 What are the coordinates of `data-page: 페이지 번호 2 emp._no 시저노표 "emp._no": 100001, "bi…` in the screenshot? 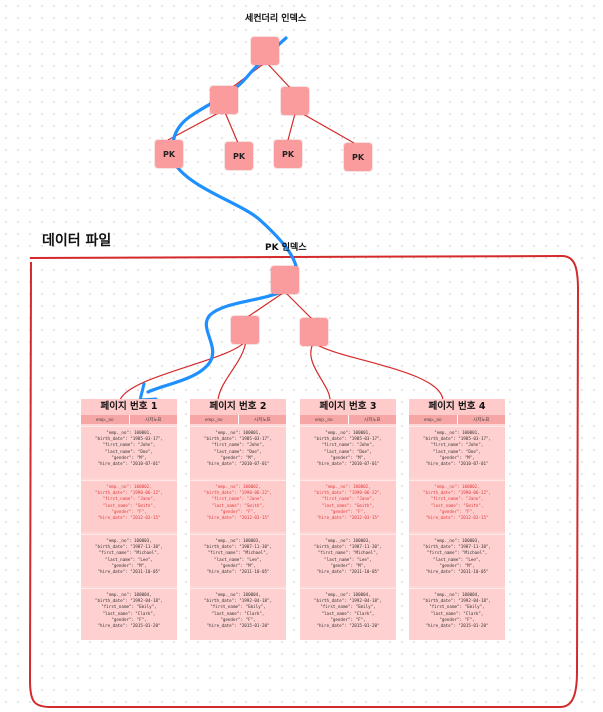 It's located at (238, 519).